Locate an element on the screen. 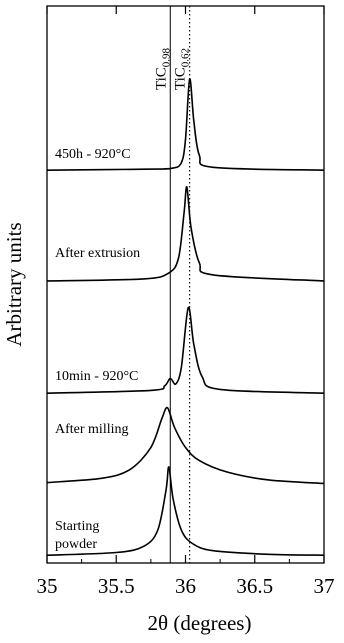 Image resolution: width=344 pixels, height=643 pixels. x-tick-label-4: 37 is located at coordinates (324, 586).